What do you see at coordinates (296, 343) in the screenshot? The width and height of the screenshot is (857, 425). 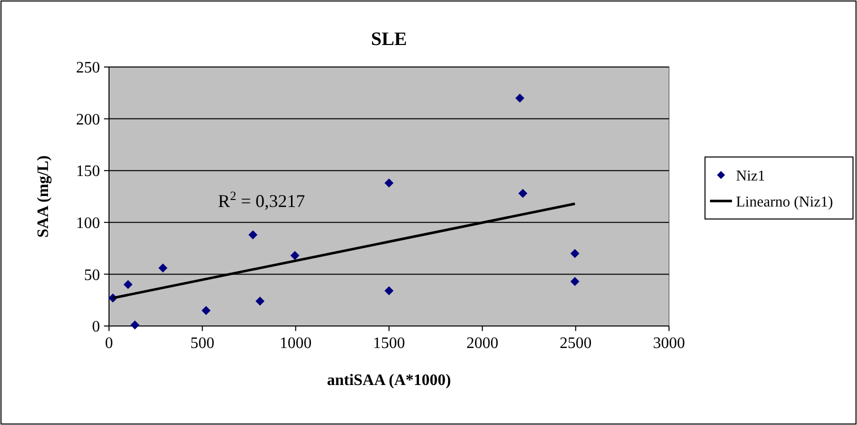 I see `x-tick-label: 1000` at bounding box center [296, 343].